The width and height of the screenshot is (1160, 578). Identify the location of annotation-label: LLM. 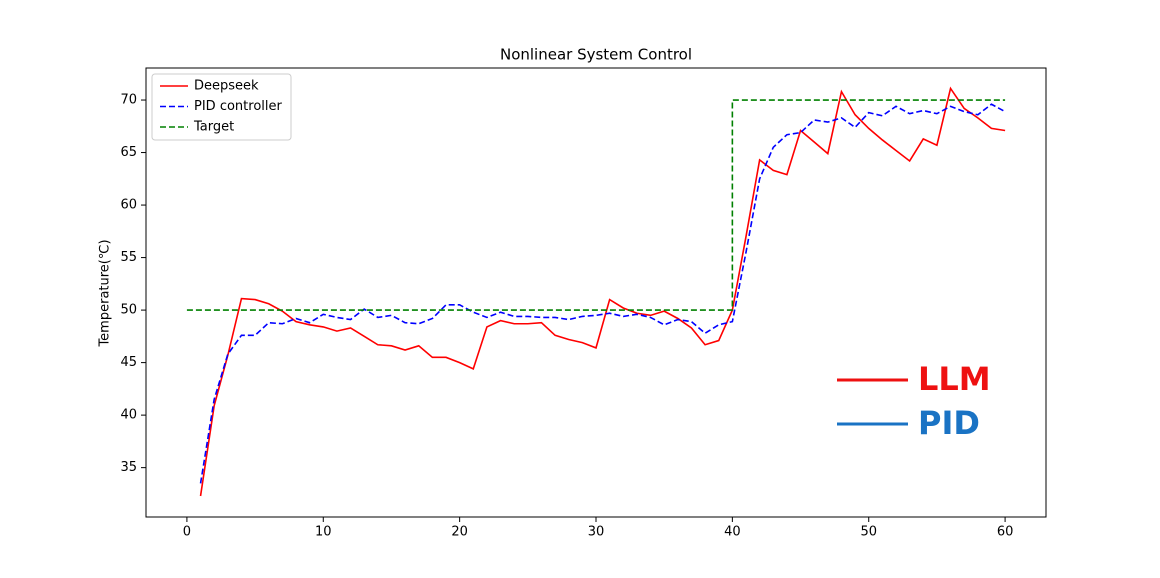
(954, 379).